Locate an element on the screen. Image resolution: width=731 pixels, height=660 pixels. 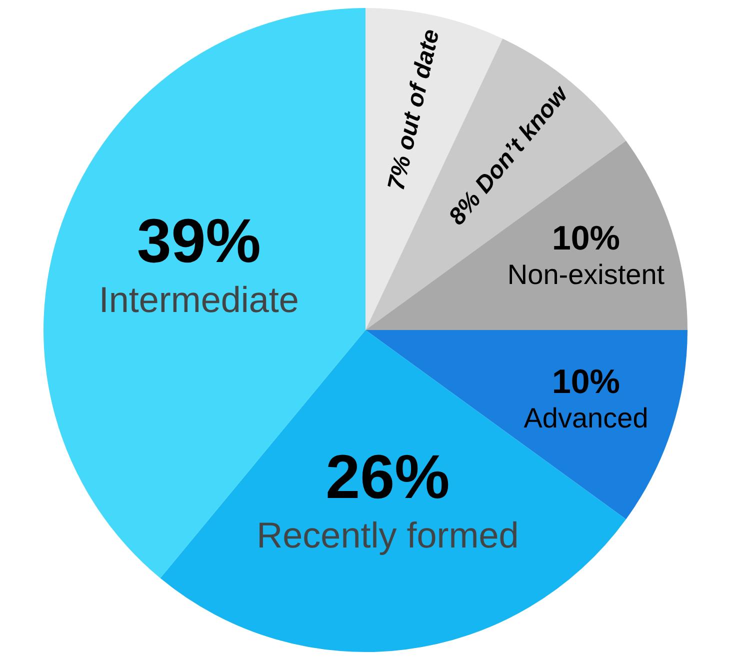
slice-label: Intermediate is located at coordinates (198, 299).